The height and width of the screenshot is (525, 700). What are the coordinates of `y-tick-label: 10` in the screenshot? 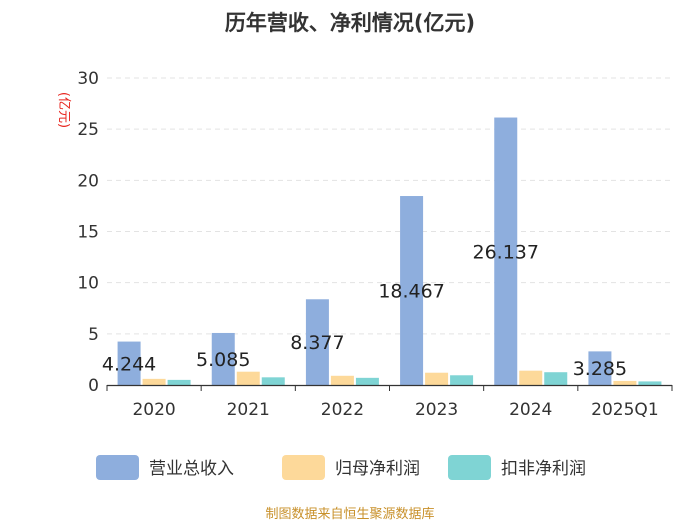 It's located at (88, 284).